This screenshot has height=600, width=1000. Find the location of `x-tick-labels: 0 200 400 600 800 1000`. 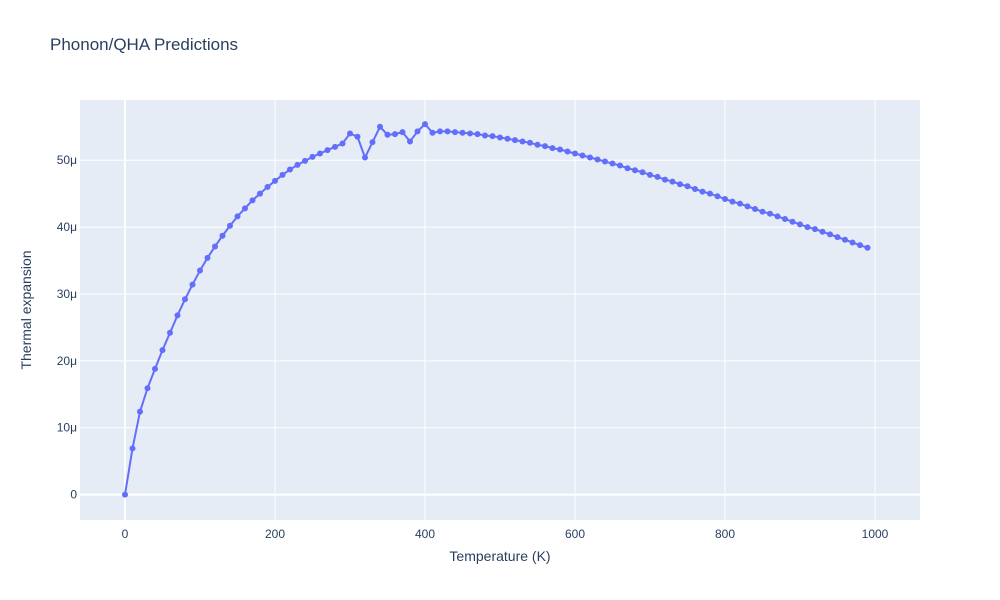

x-tick-labels: 0 200 400 600 800 1000 is located at coordinates (505, 534).